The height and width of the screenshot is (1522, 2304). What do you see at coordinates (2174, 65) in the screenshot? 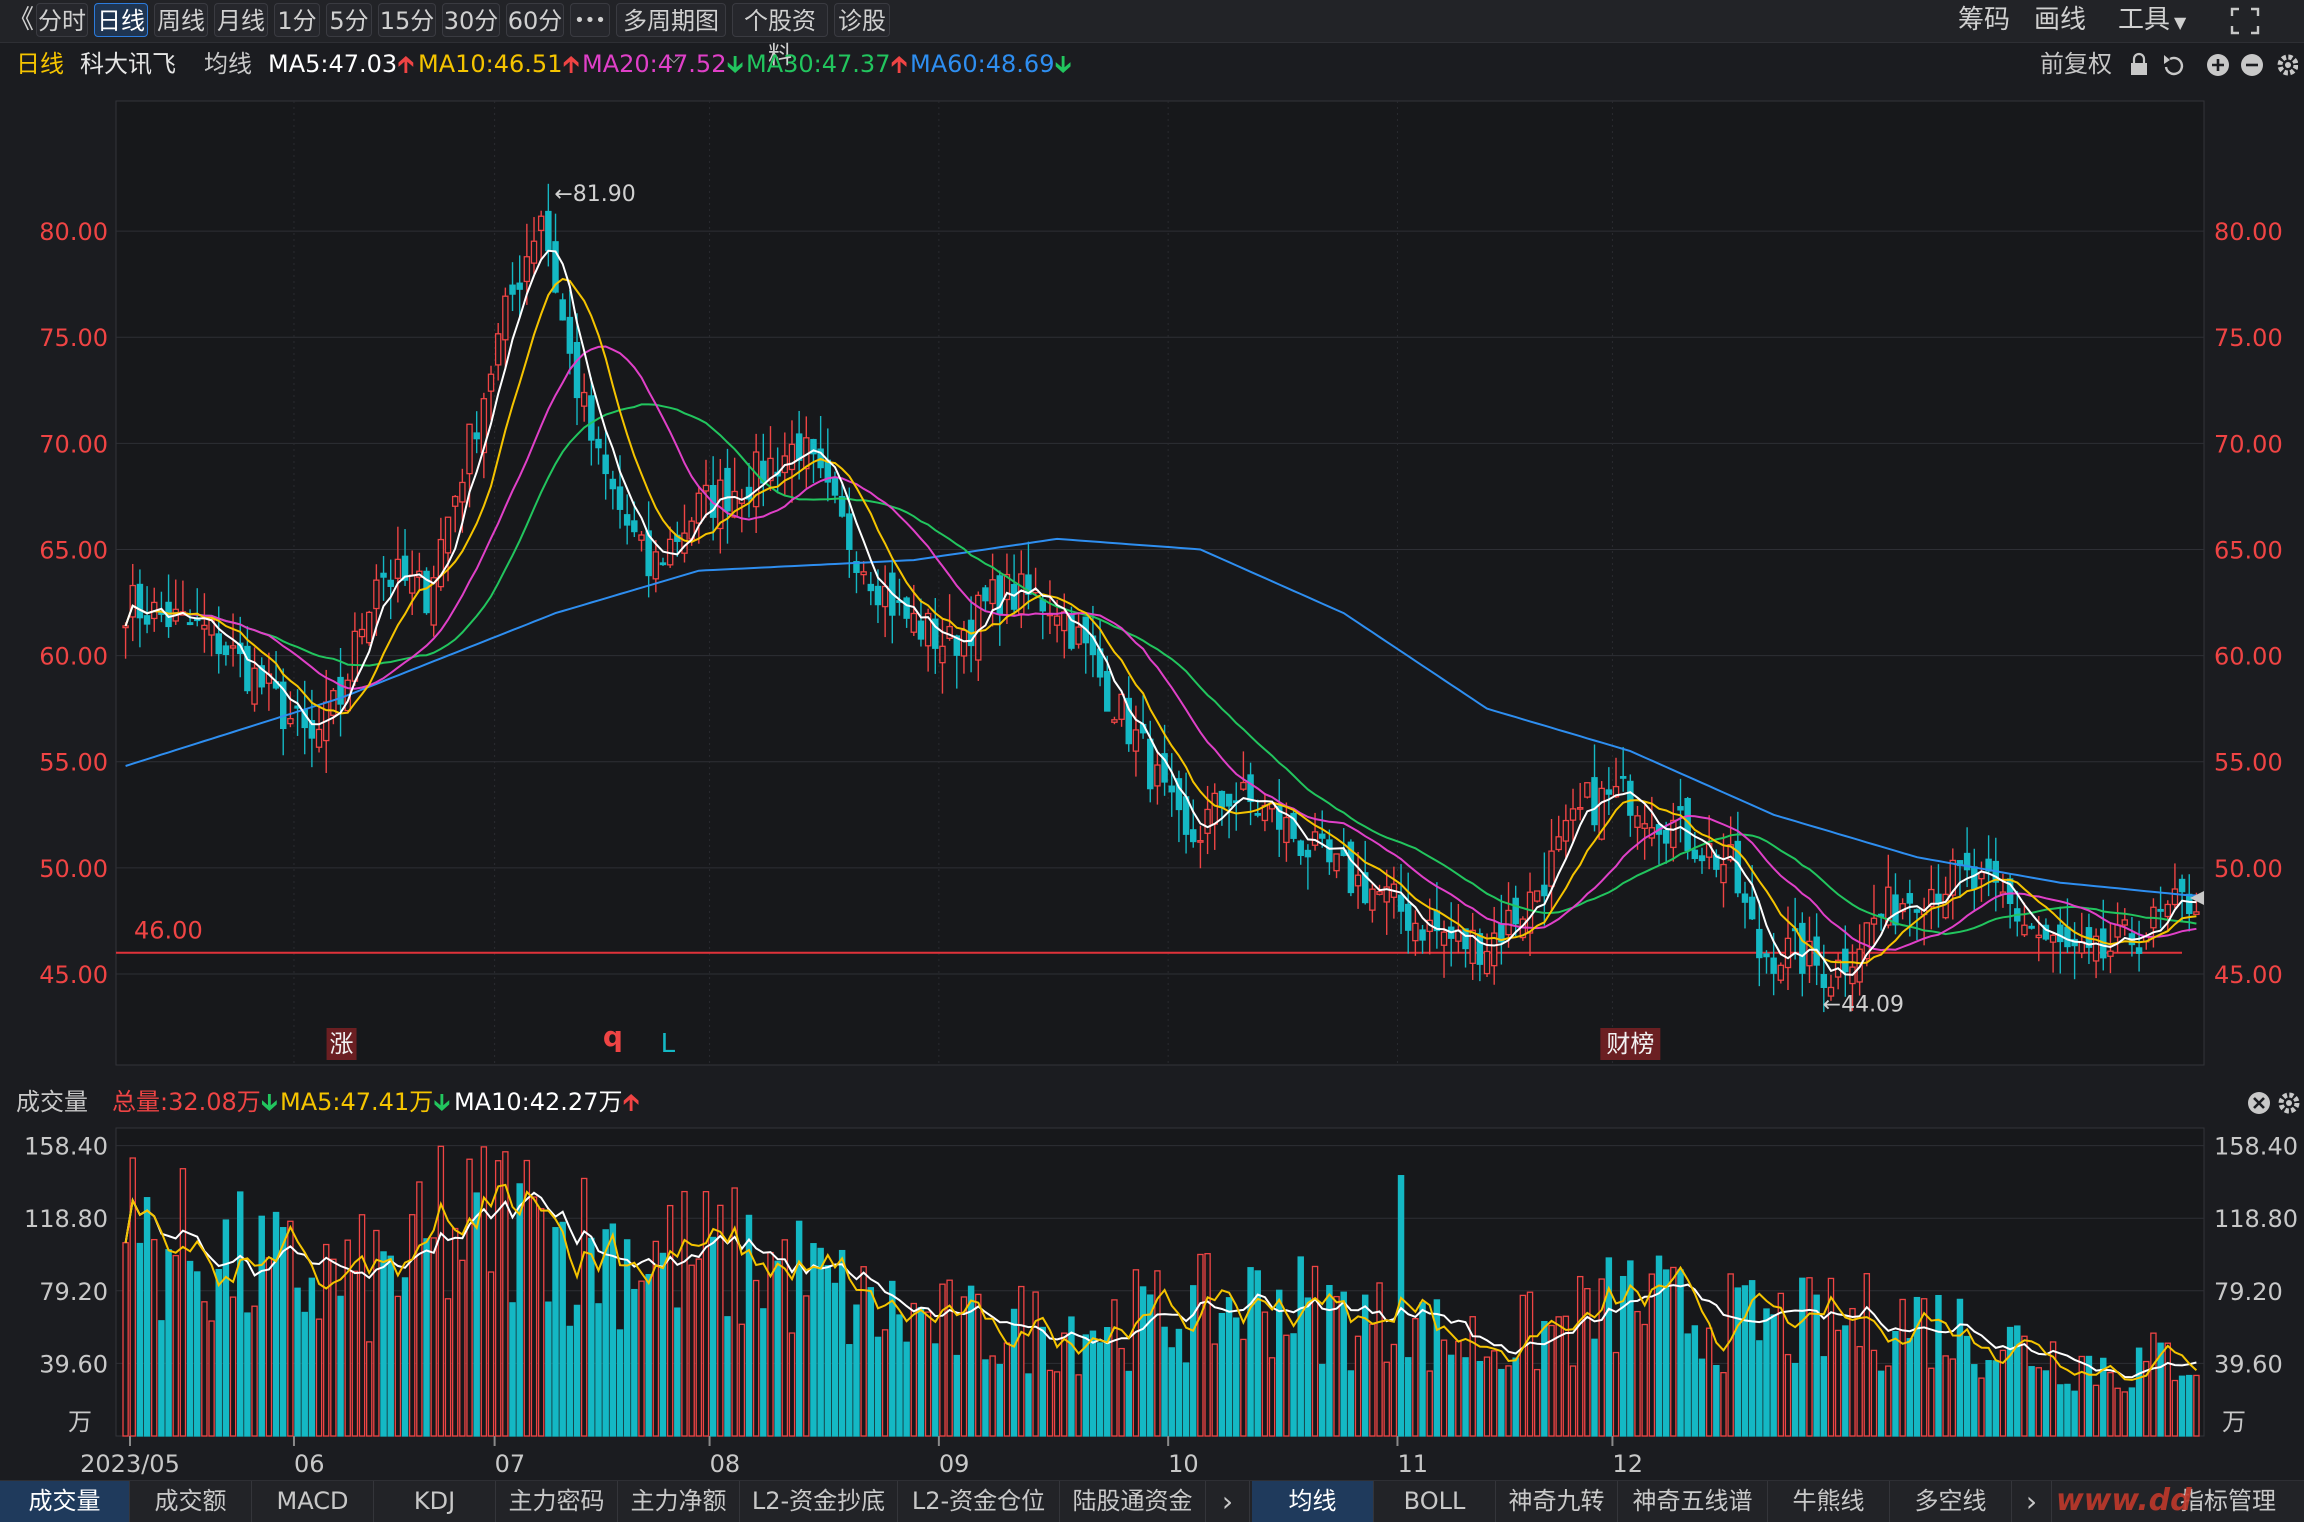
I see `undo-icon` at bounding box center [2174, 65].